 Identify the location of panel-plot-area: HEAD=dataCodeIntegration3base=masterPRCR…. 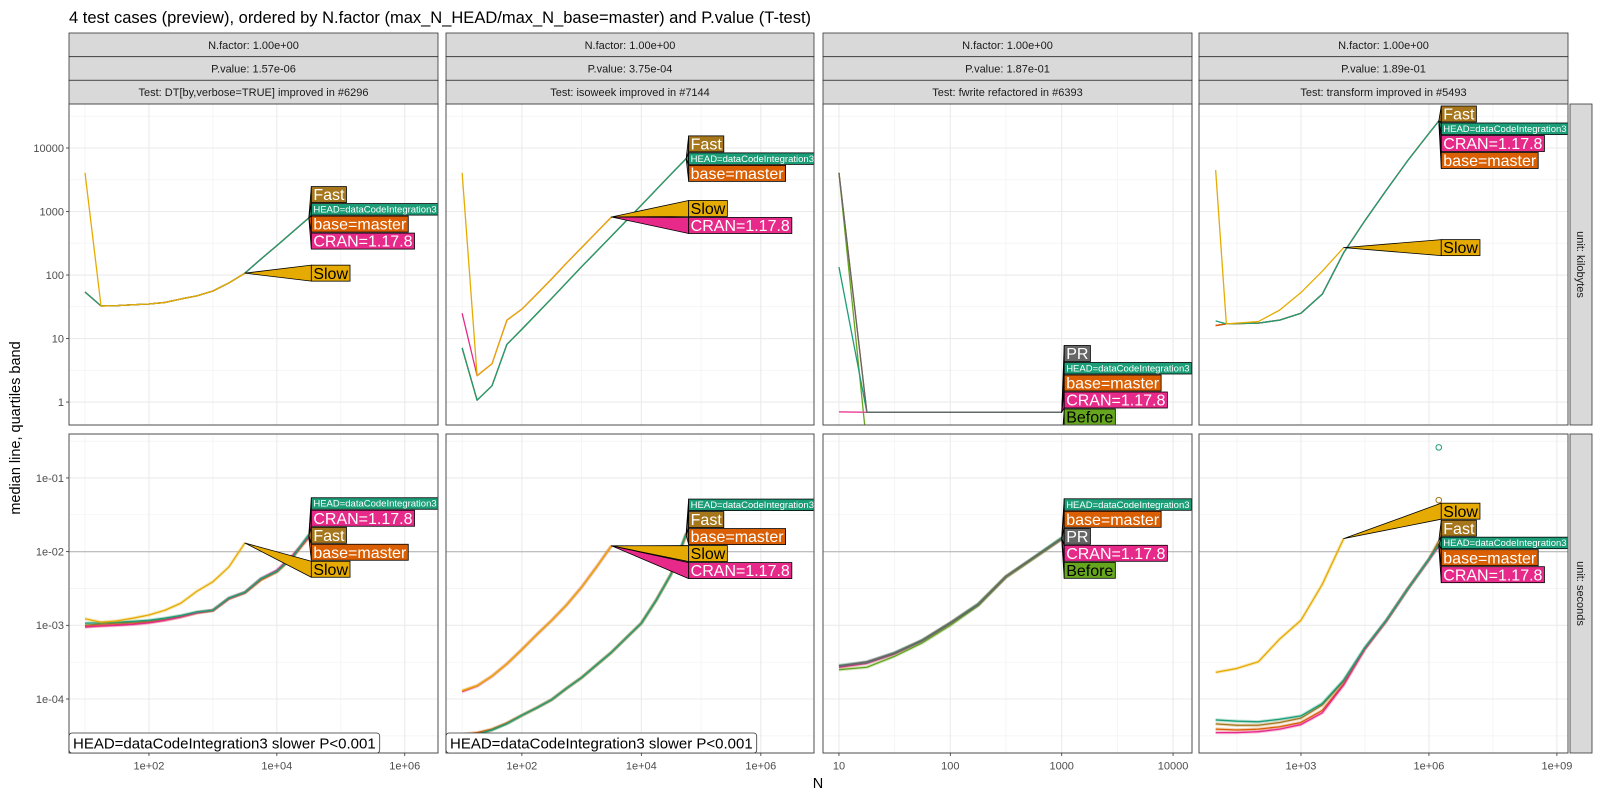
(1015, 585).